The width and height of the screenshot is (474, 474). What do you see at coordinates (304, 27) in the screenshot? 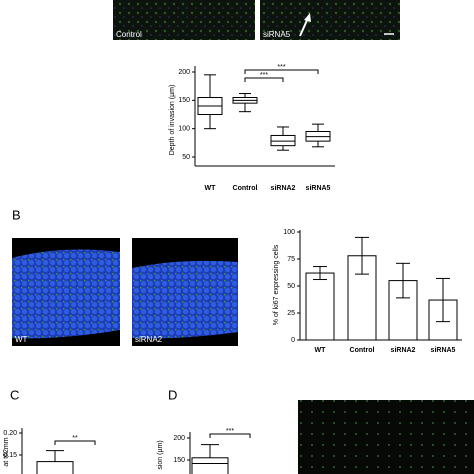
I see `arrow` at bounding box center [304, 27].